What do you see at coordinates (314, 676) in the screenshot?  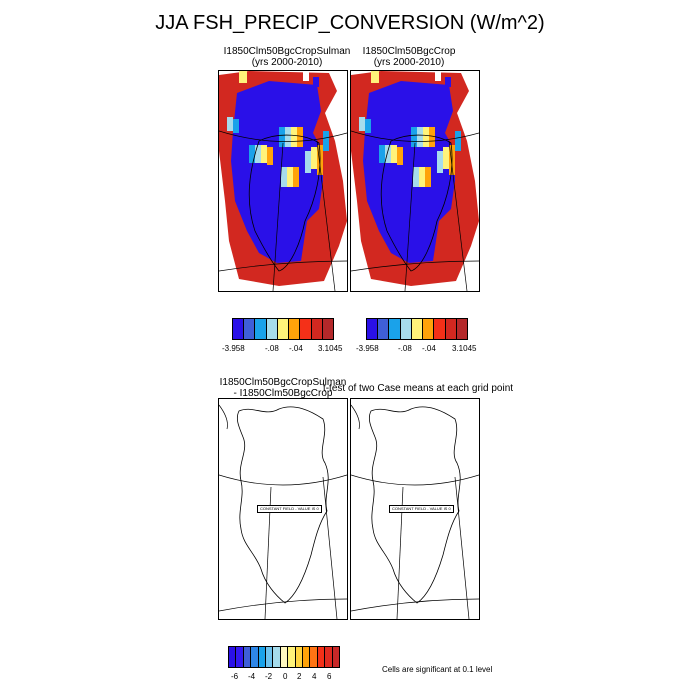 I see `colorbar-bottom-label-6: 4` at bounding box center [314, 676].